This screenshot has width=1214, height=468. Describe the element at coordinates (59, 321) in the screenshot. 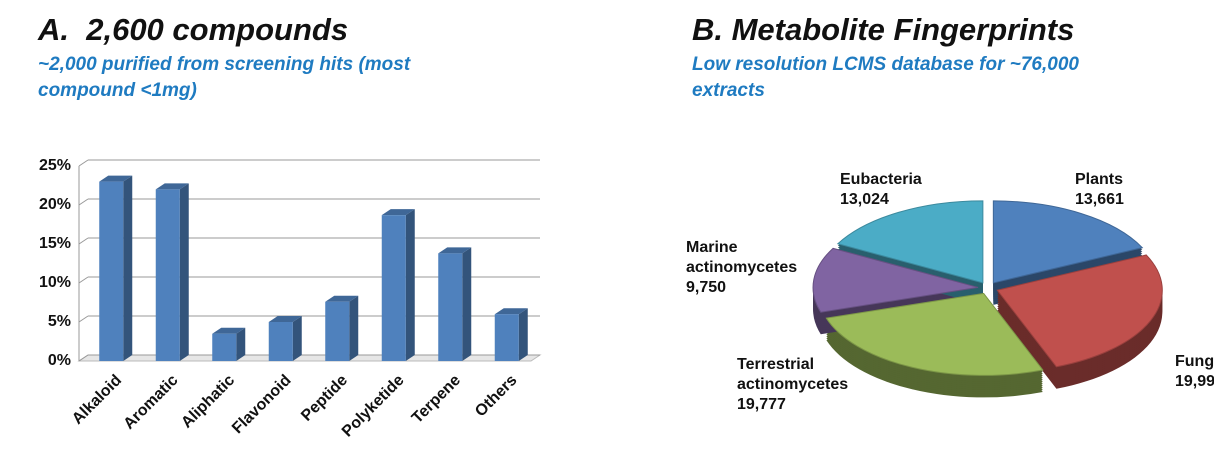

I see `y-tick-label: 5%` at that location.